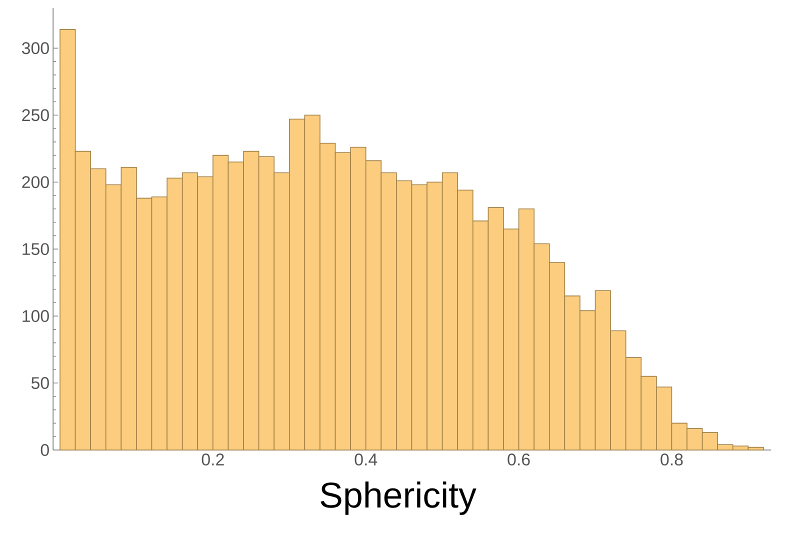 The width and height of the screenshot is (785, 550). Describe the element at coordinates (35, 115) in the screenshot. I see `y-tick-label: 250` at that location.